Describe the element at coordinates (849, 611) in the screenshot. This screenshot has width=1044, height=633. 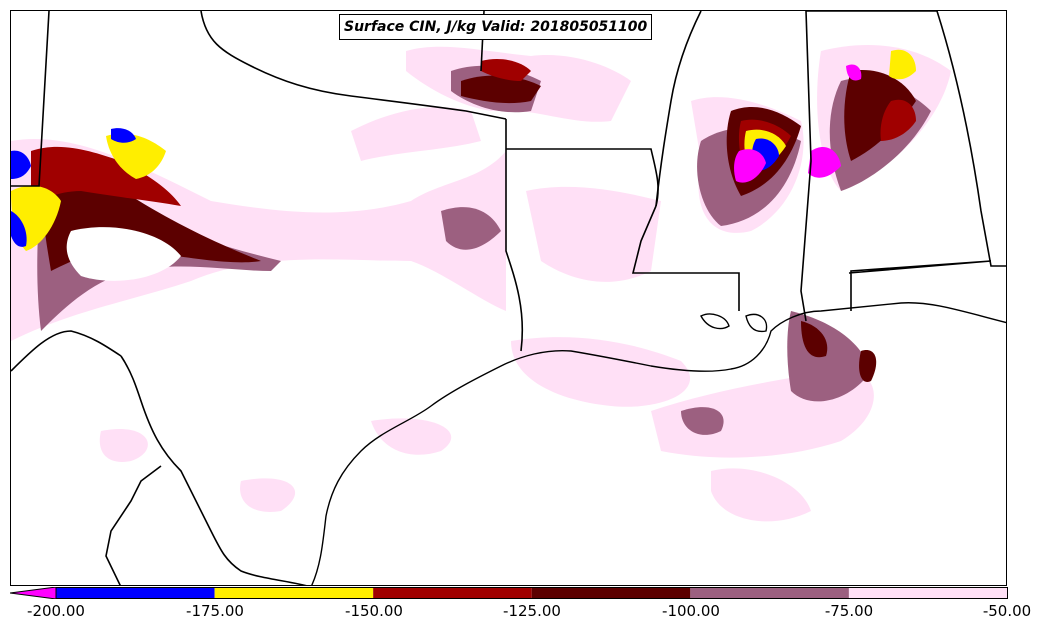
I see `tick-label: -75.00` at that location.